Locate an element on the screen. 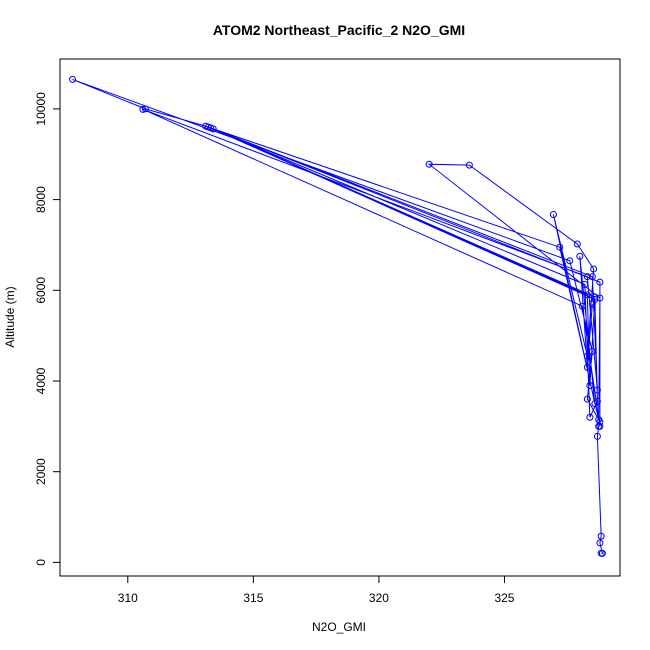 Image resolution: width=650 pixels, height=650 pixels. x-tick-label: 310 is located at coordinates (128, 598).